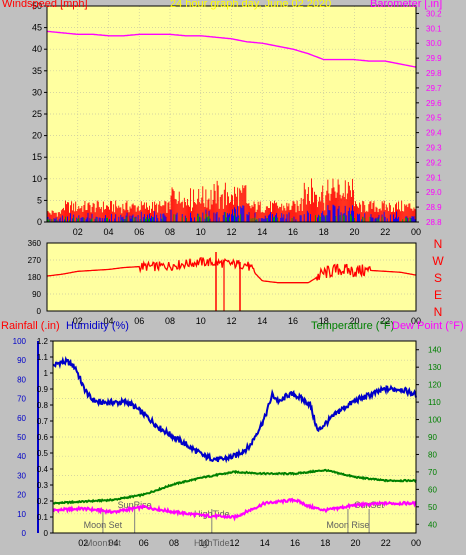 This screenshot has height=555, width=466. What do you see at coordinates (21, 475) in the screenshot?
I see `humidity-tick-label: 30` at bounding box center [21, 475].